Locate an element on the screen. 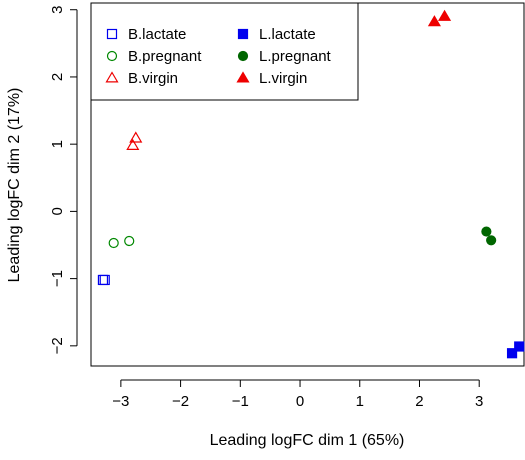 Image resolution: width=525 pixels, height=460 pixels. legend-label: B.pregnant is located at coordinates (165, 56).